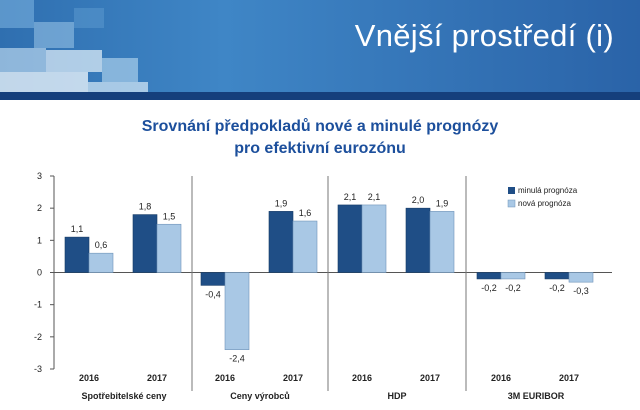 The width and height of the screenshot is (640, 410). What do you see at coordinates (39, 240) in the screenshot?
I see `y-tick-label: 1` at bounding box center [39, 240].